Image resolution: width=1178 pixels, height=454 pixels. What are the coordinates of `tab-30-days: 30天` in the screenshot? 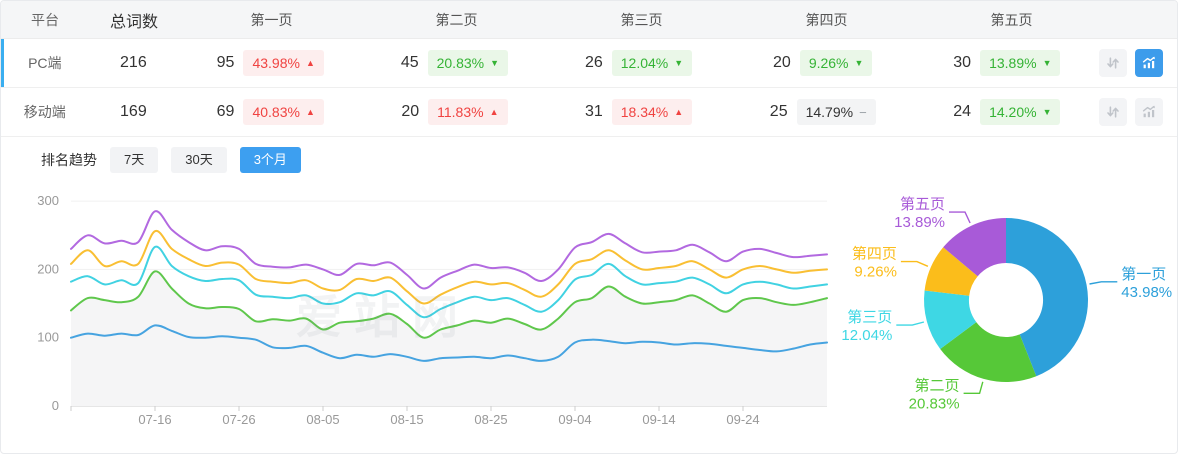 It's located at (199, 160).